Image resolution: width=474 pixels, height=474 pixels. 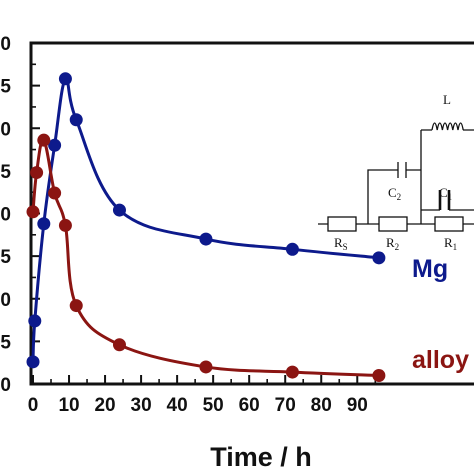 I want to click on circuit-labels: L C2 C1 RS R2 R1, so click(x=395, y=172).